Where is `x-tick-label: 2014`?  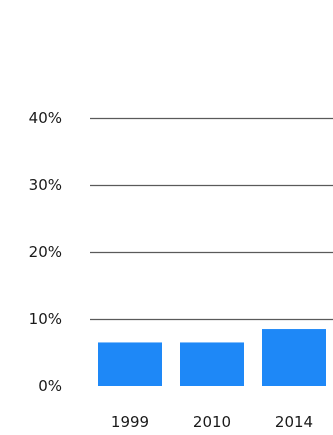 x-tick-label: 2014 is located at coordinates (294, 422).